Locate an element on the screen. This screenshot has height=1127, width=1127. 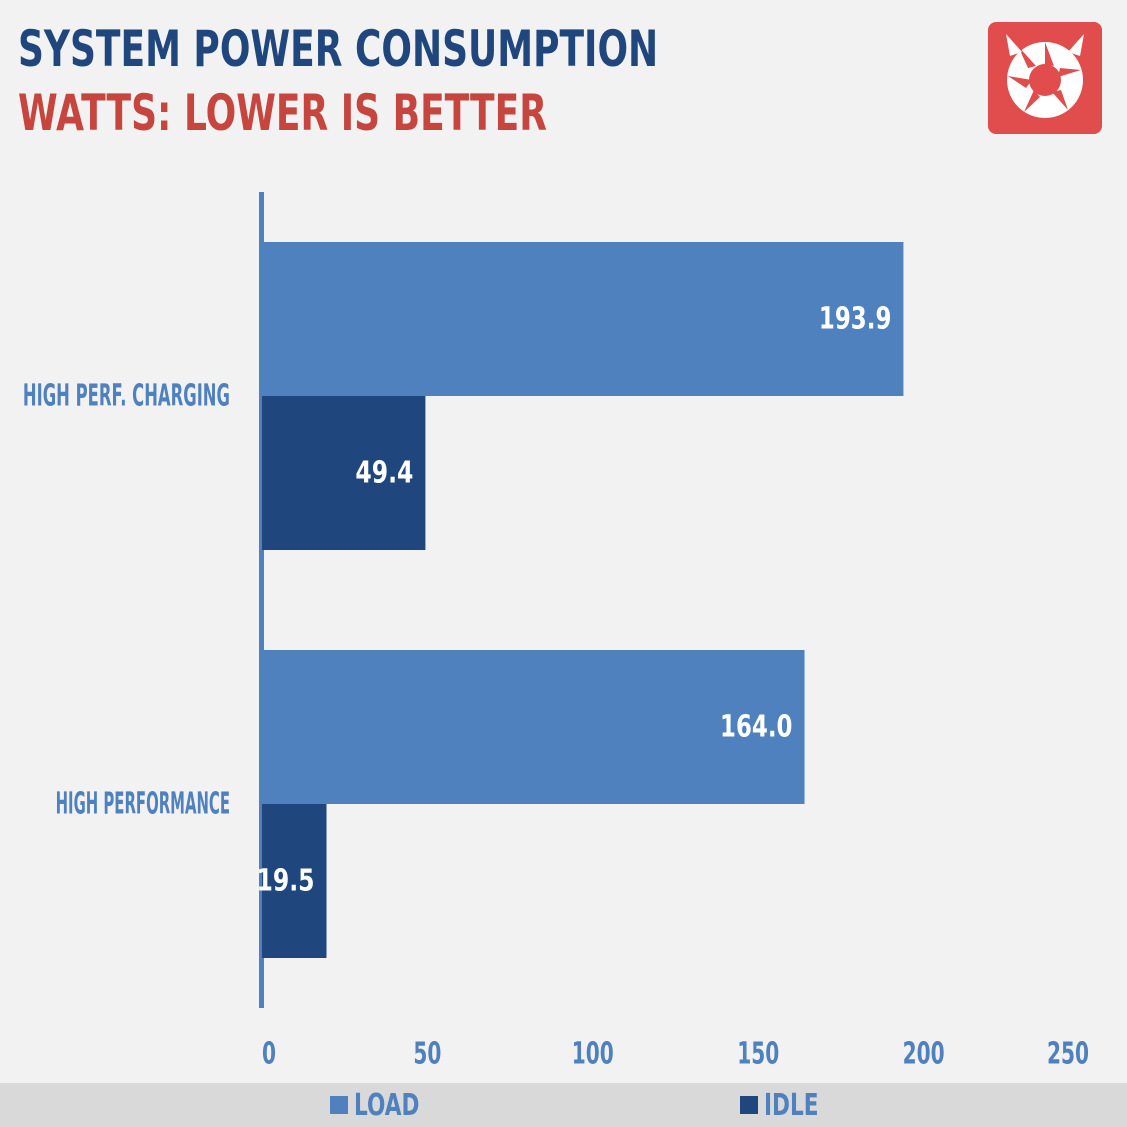
legend-item-idle: IDLE is located at coordinates (790, 1105).